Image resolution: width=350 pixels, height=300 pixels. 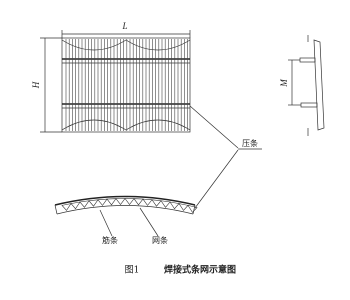 What do you see at coordinates (36, 85) in the screenshot?
I see `dimension-label: H` at bounding box center [36, 85].